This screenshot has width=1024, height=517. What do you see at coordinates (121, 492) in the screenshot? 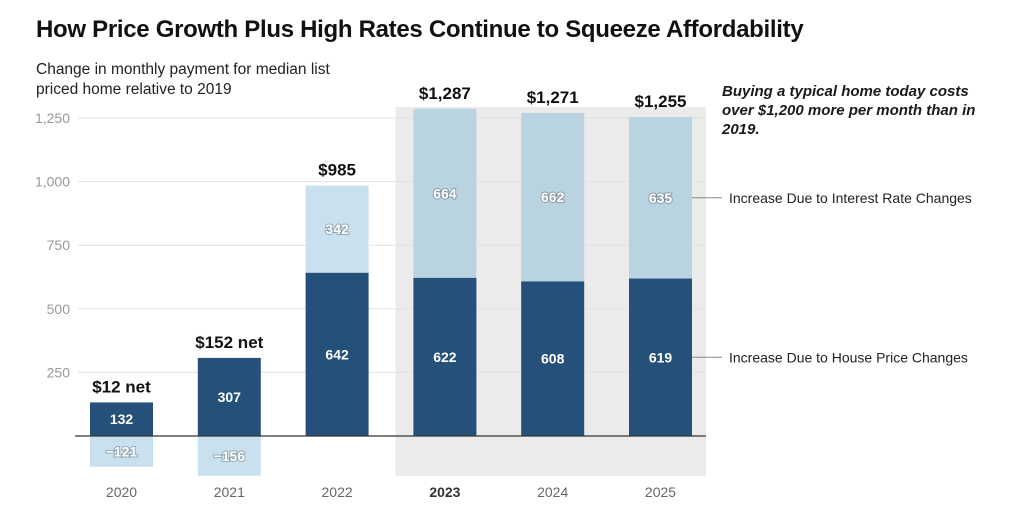
I see `x-tick-label: 2020` at bounding box center [121, 492].